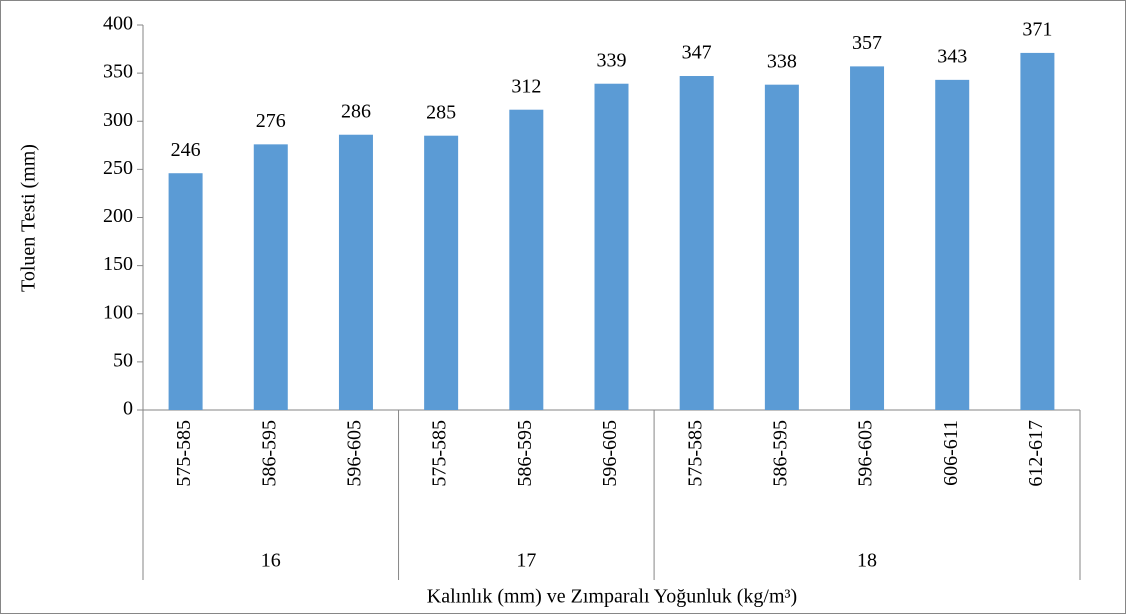 The width and height of the screenshot is (1127, 615). Describe the element at coordinates (441, 112) in the screenshot. I see `data-label: 285` at that location.